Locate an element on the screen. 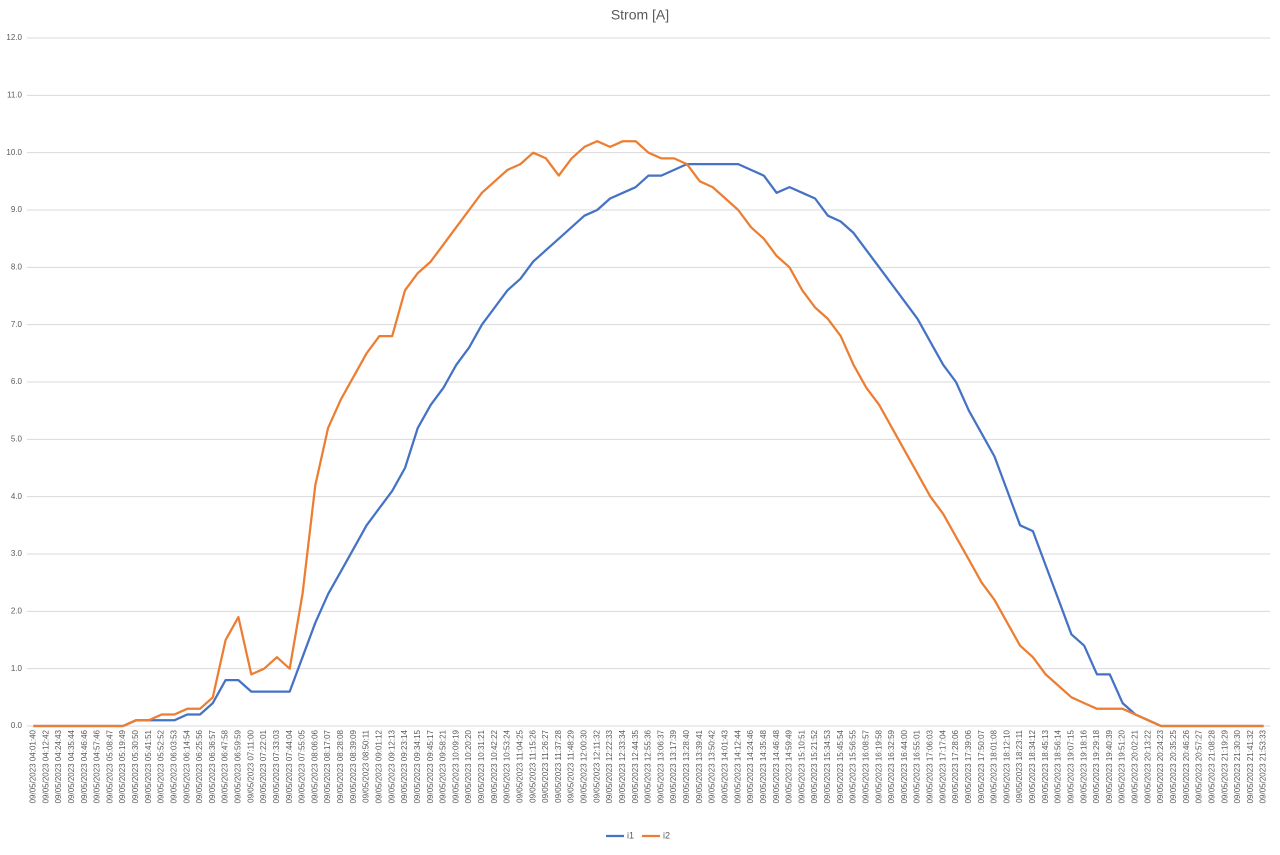 The height and width of the screenshot is (855, 1280). x-tick-label: 09/05/2023 14:35:48 is located at coordinates (763, 766).